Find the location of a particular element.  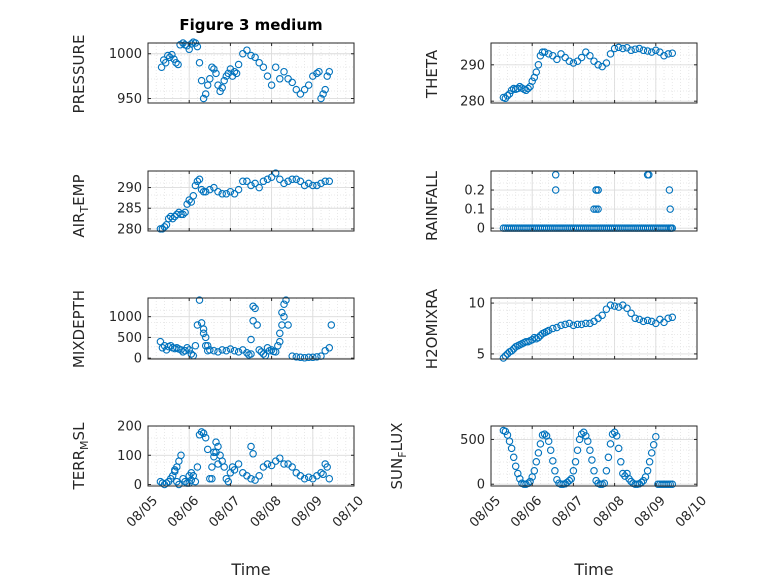

y-axis-label-air-temp: AIRTEMP is located at coordinates (80, 205).